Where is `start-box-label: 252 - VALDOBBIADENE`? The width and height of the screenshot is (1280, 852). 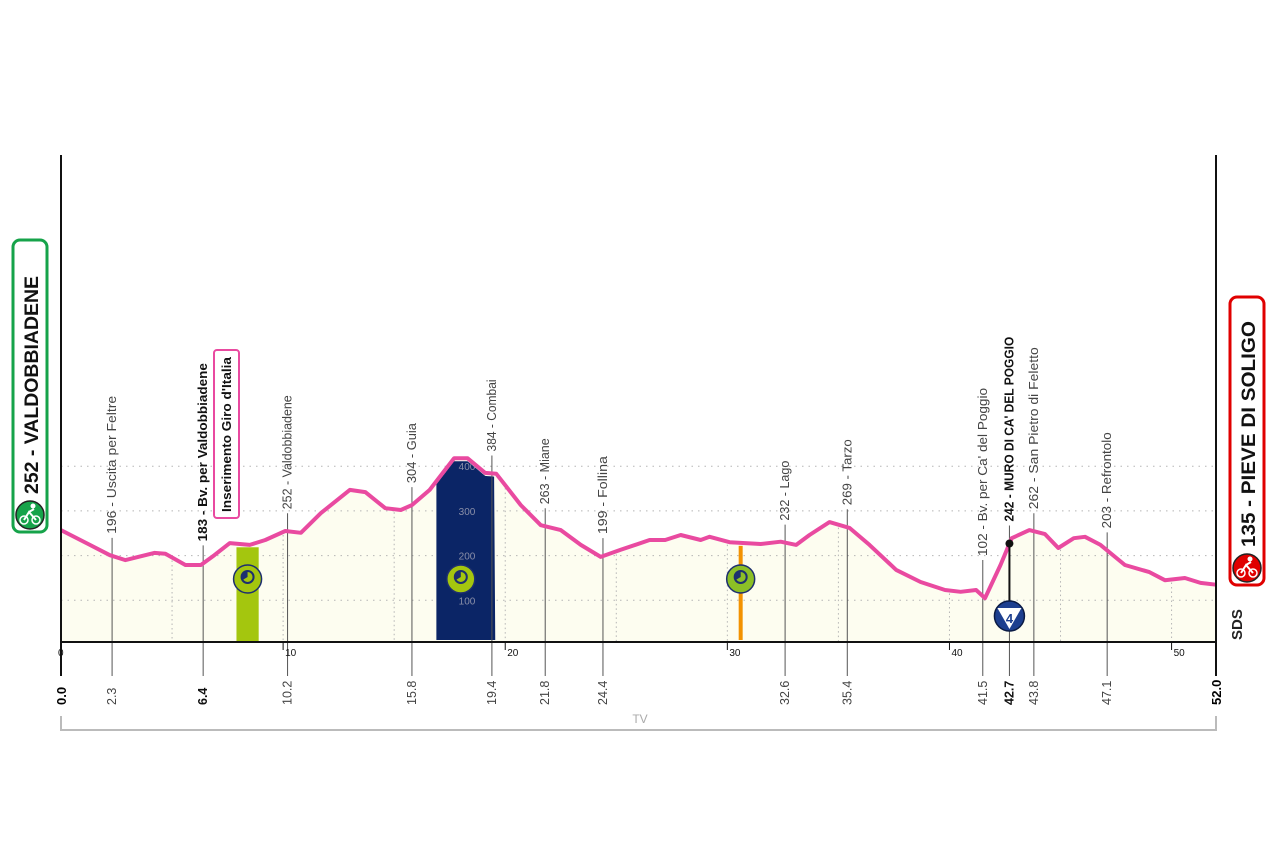
start-box-label: 252 - VALDOBBIADENE is located at coordinates (32, 385).